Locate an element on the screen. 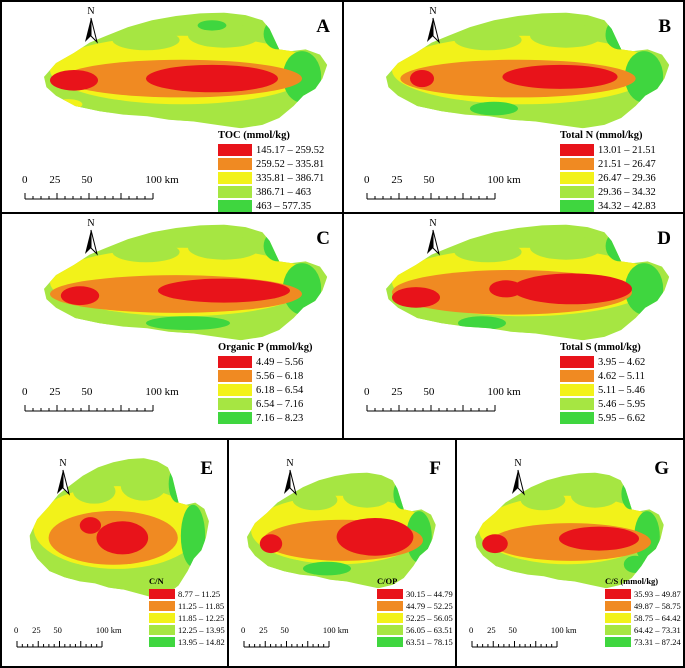 This screenshot has height=668, width=685. legend-row: 73.31 – 87.24 is located at coordinates (643, 642).